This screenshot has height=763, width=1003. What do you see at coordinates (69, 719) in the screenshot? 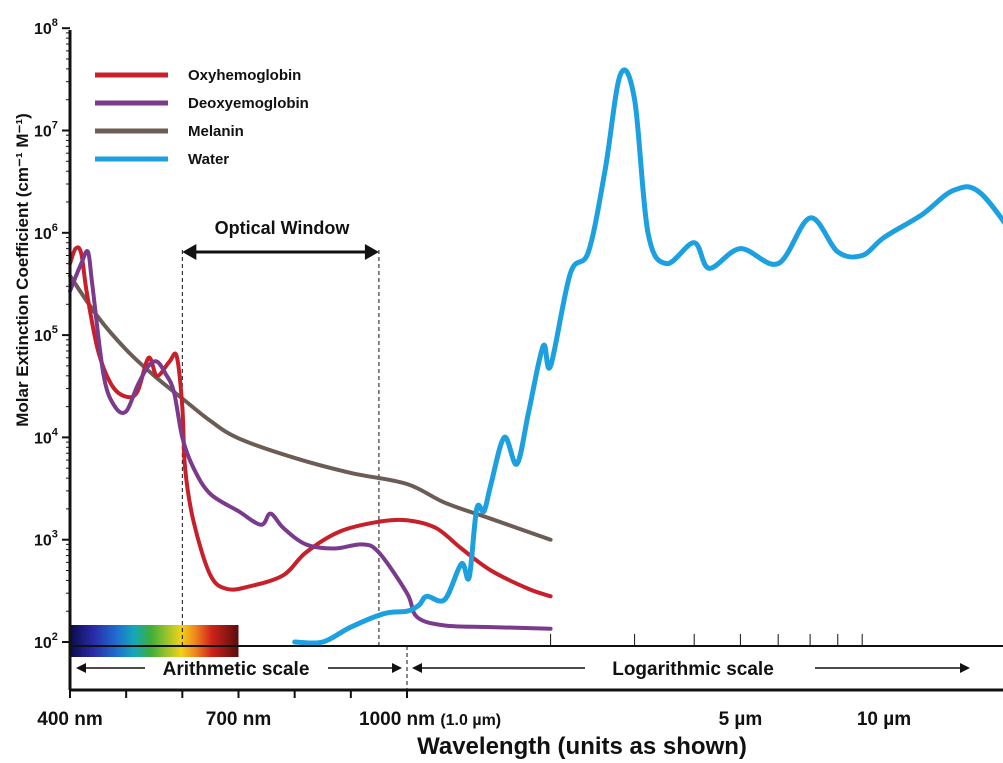
I see `x-tick-label: 400 nm` at bounding box center [69, 719].